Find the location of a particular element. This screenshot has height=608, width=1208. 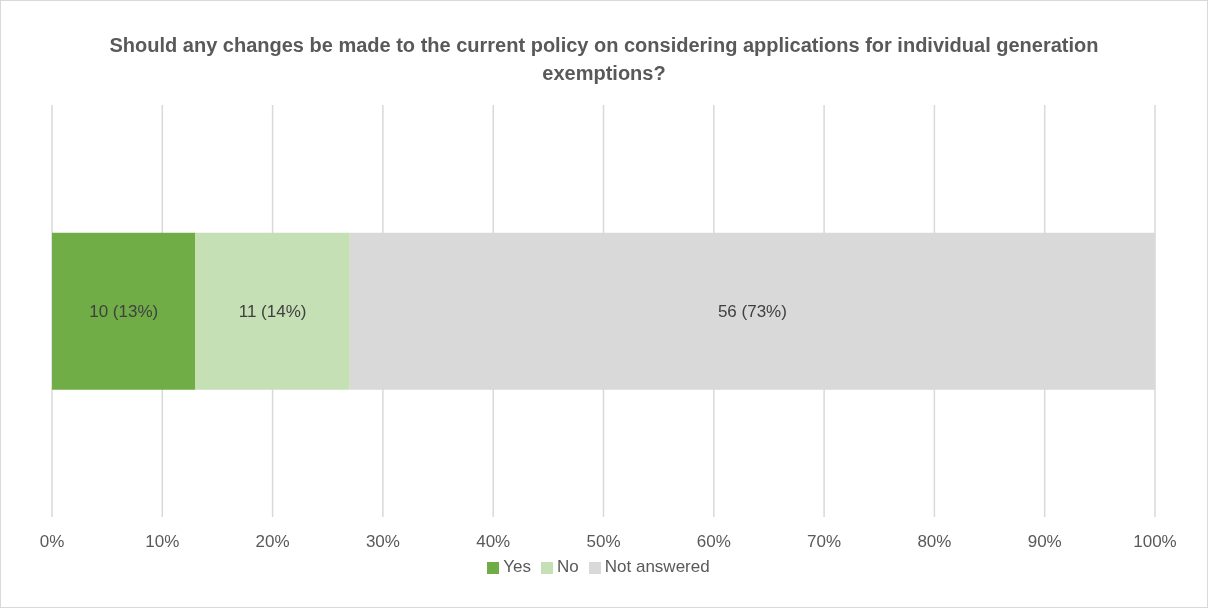

x-tick-label: 70% is located at coordinates (824, 542).